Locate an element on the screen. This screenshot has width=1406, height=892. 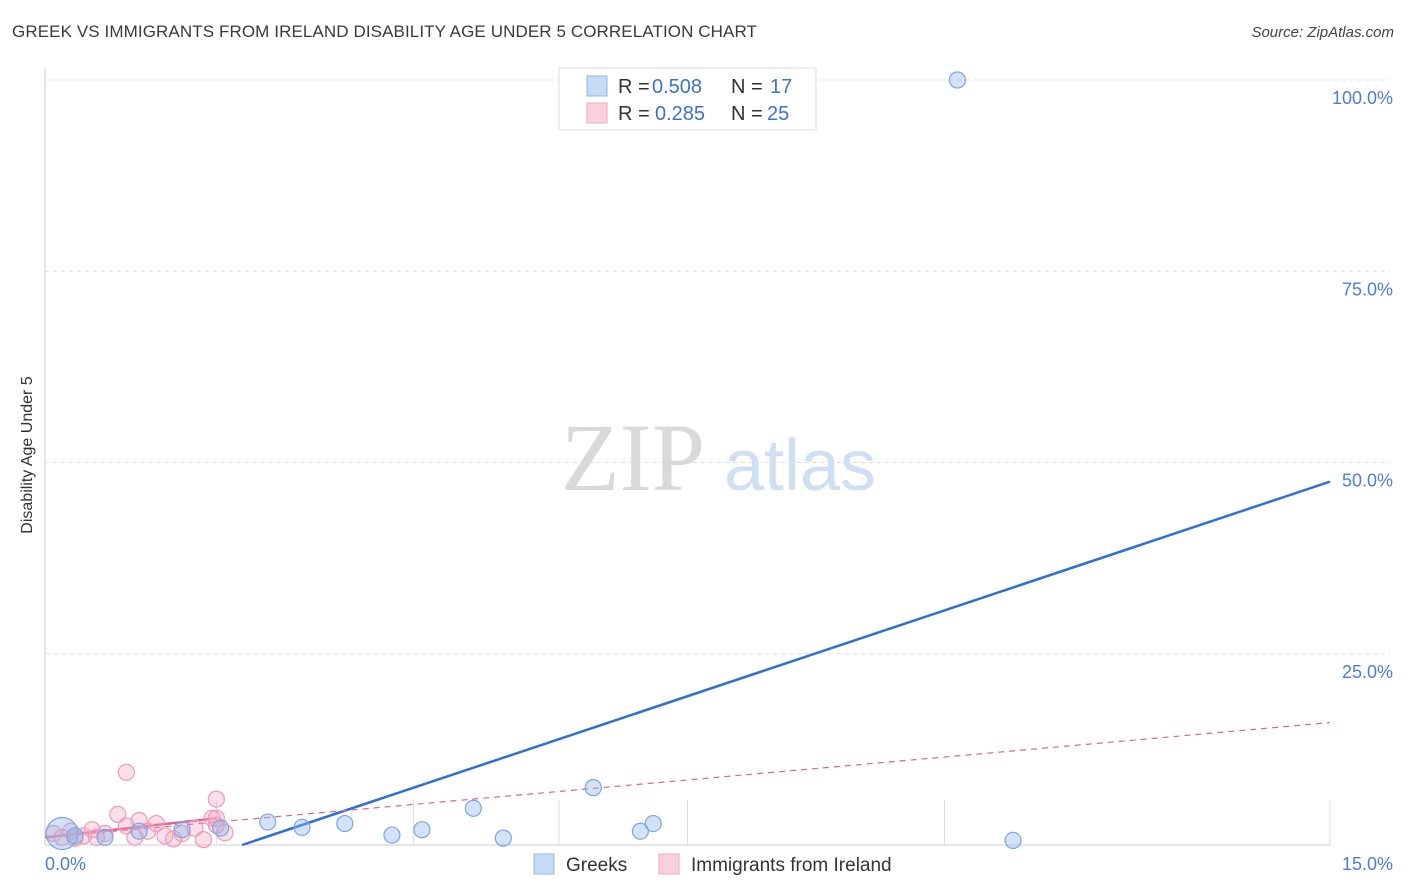
stats-legend: R = 0.508 N = 17 R = 0.285 N = 25 is located at coordinates (687, 99).